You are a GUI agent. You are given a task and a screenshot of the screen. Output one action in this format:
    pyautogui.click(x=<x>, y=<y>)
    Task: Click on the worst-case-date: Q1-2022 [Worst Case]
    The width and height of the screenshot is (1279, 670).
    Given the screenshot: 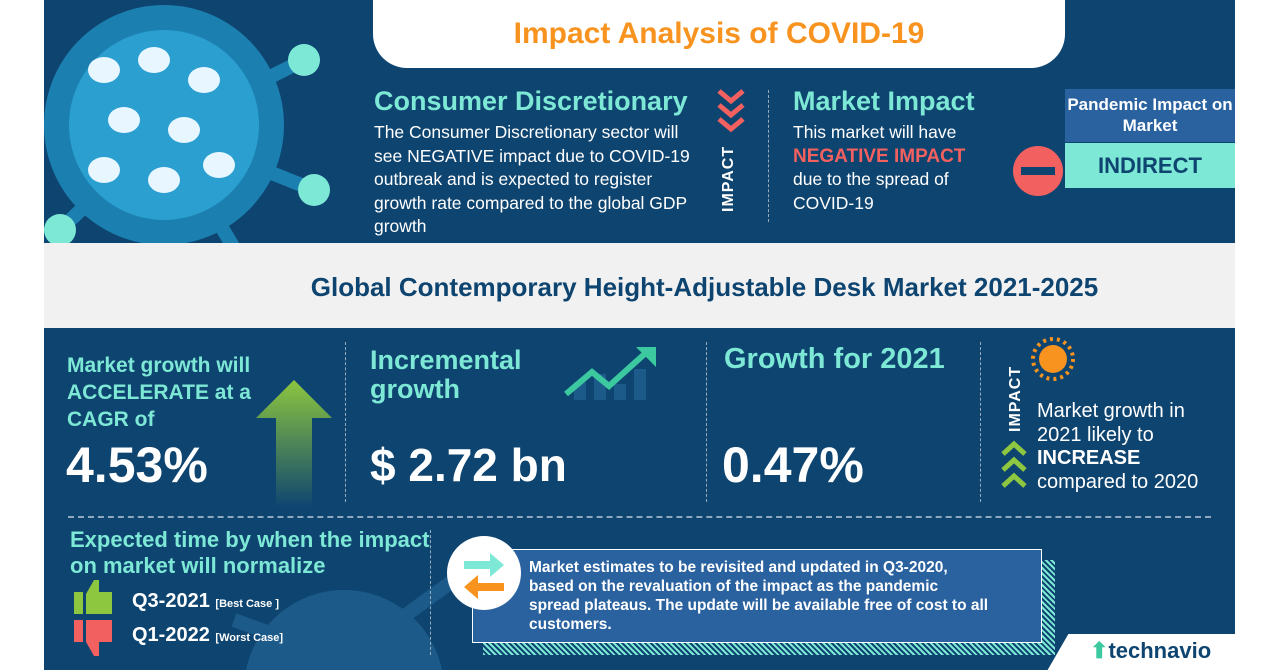 What is the action you would take?
    pyautogui.click(x=207, y=635)
    